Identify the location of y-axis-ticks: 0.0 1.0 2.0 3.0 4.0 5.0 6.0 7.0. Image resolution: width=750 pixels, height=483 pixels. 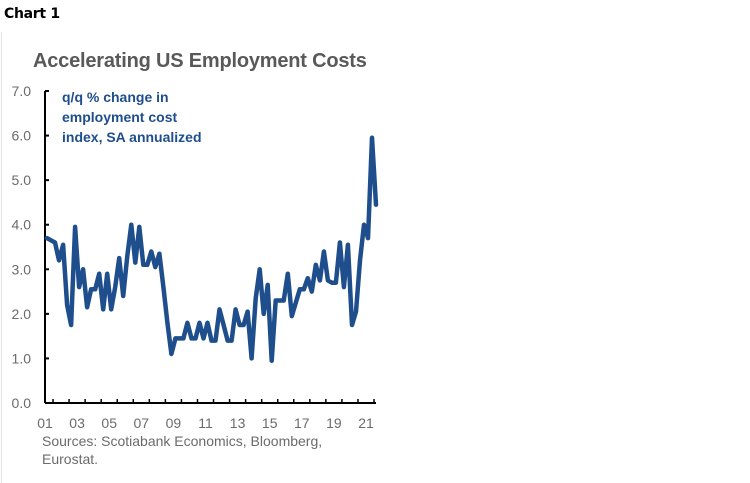
(30, 247).